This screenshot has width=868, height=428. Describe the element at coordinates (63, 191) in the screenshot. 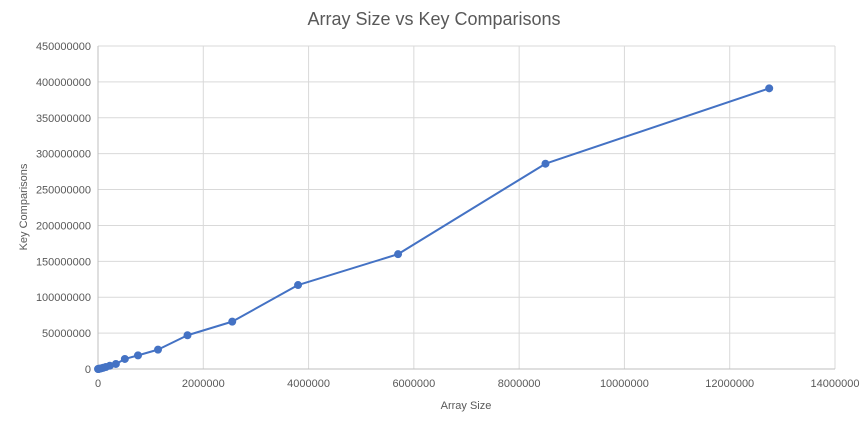

I see `y-tick-label: 250000000` at that location.